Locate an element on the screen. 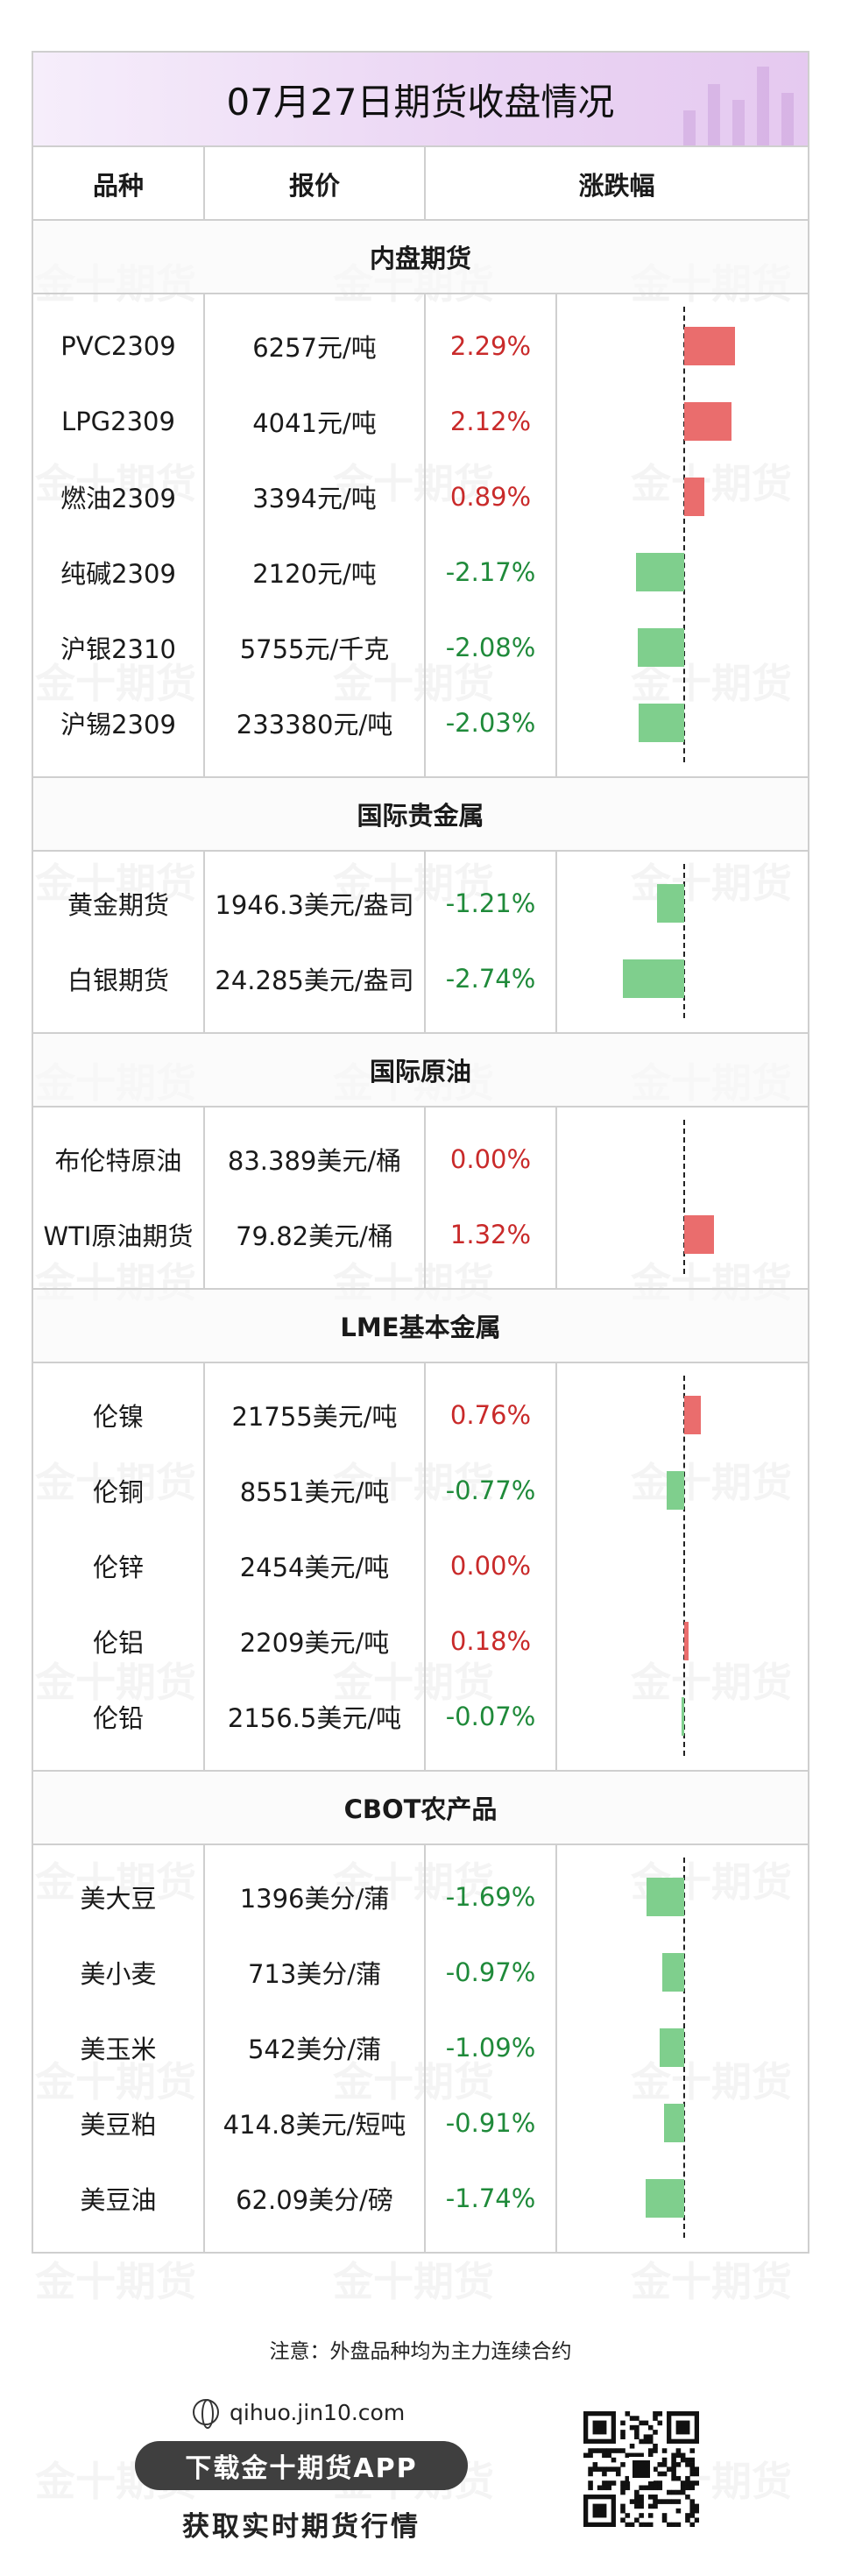 The height and width of the screenshot is (2576, 841). instrument-price: 414.8美元/短吨 is located at coordinates (315, 2125).